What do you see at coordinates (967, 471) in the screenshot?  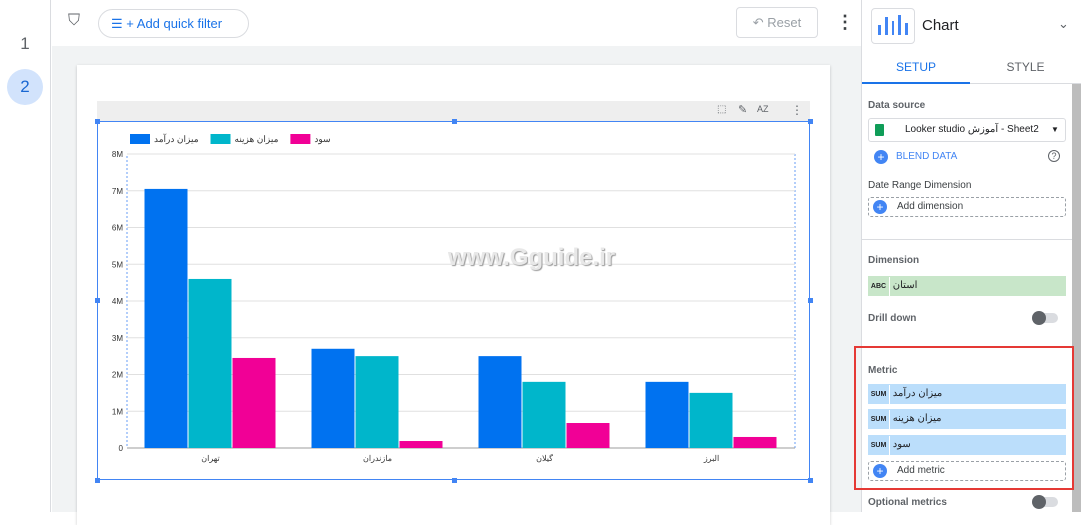 I see `add-metric-button: + Add metric` at bounding box center [967, 471].